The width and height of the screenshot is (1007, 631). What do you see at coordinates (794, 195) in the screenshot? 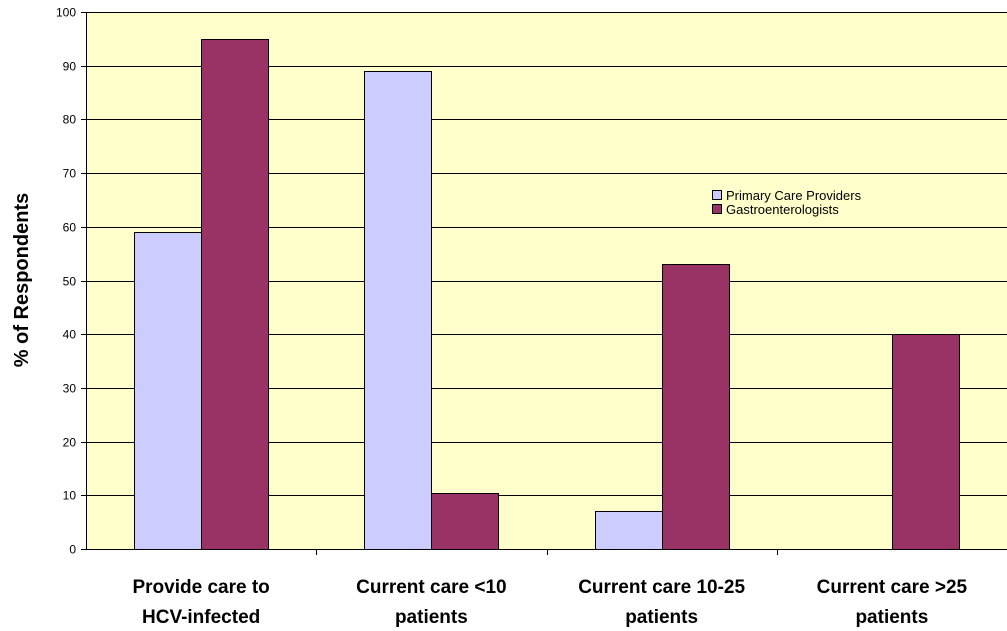
I see `legend-label: Primary Care Providers` at bounding box center [794, 195].